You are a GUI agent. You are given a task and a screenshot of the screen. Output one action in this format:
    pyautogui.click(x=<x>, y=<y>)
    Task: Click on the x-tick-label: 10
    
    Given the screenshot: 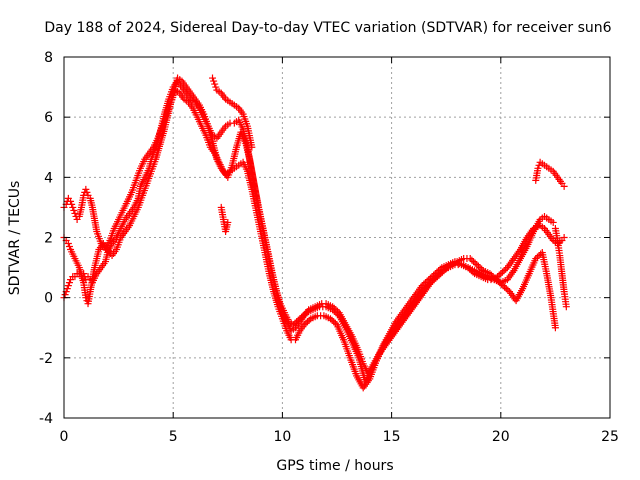 What is the action you would take?
    pyautogui.click(x=282, y=437)
    